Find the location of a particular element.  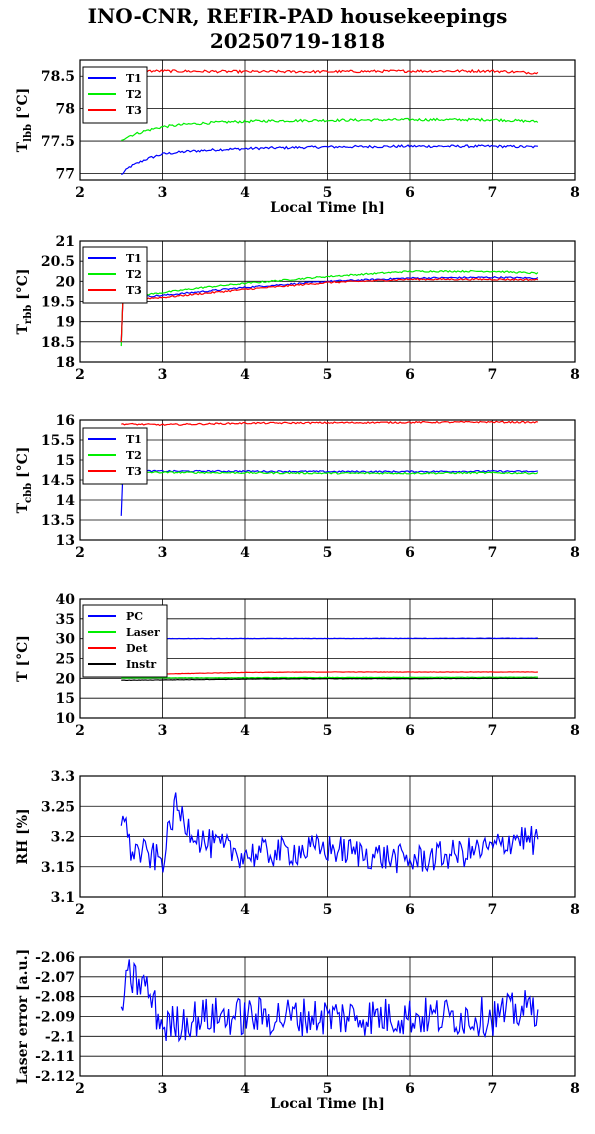

y-axis-label: Tlbb [°C] is located at coordinates (24, 120).